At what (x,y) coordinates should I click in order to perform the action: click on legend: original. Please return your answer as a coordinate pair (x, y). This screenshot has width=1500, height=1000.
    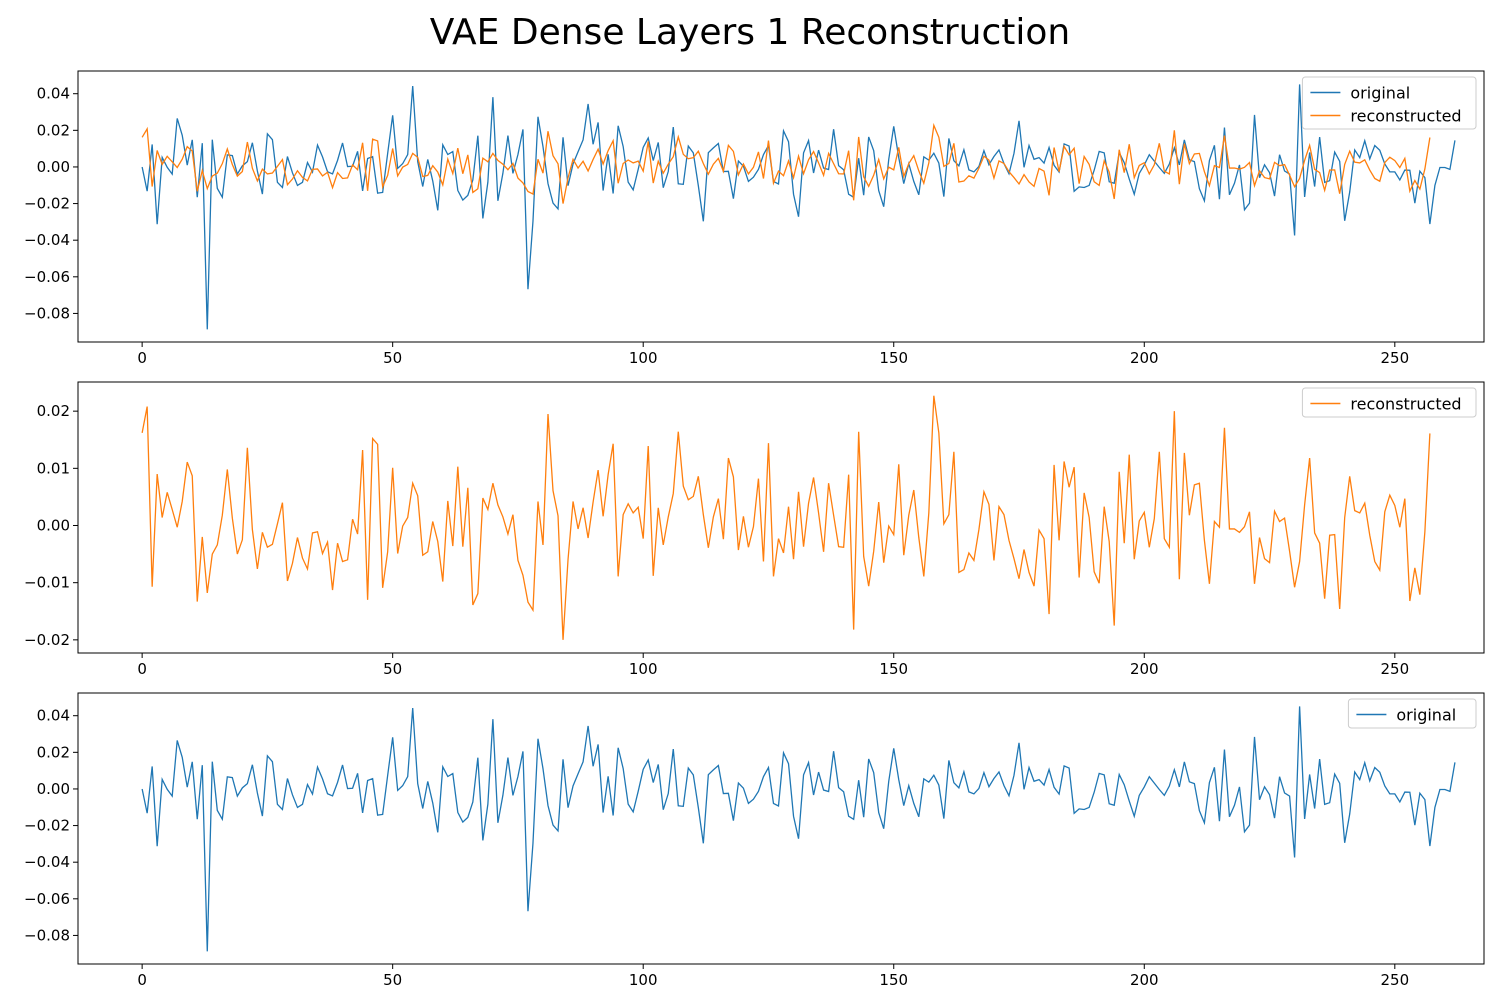
    Looking at the image, I should click on (1412, 713).